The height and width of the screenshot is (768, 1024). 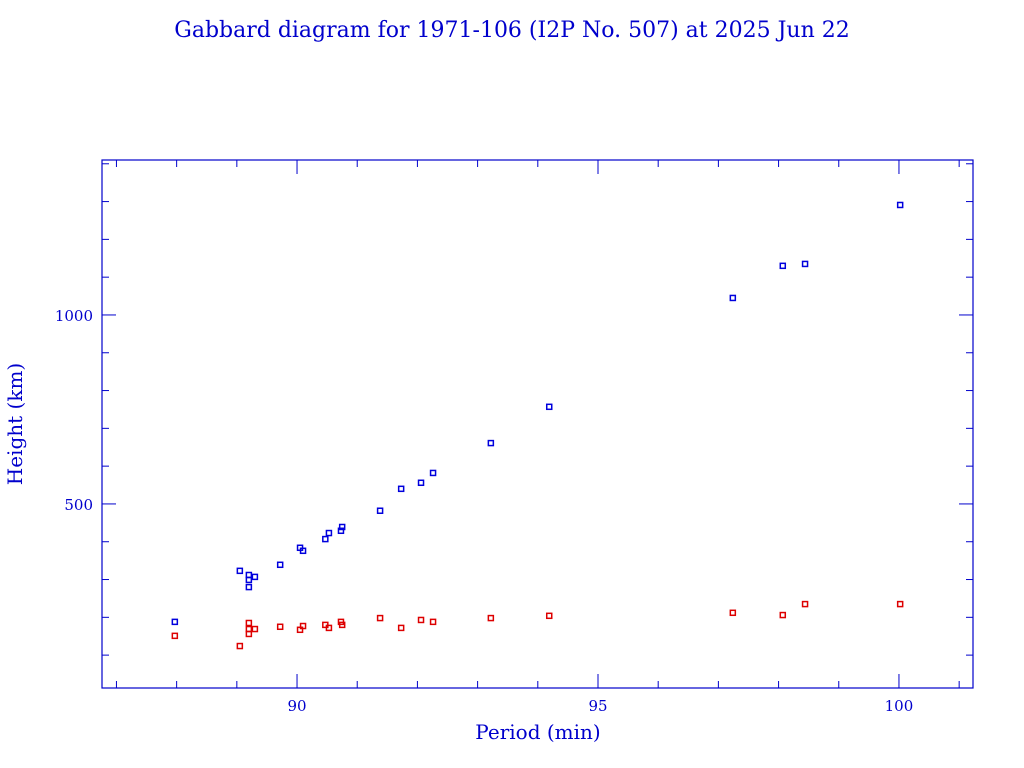 I want to click on y-tick-label: 1000, so click(x=74, y=316).